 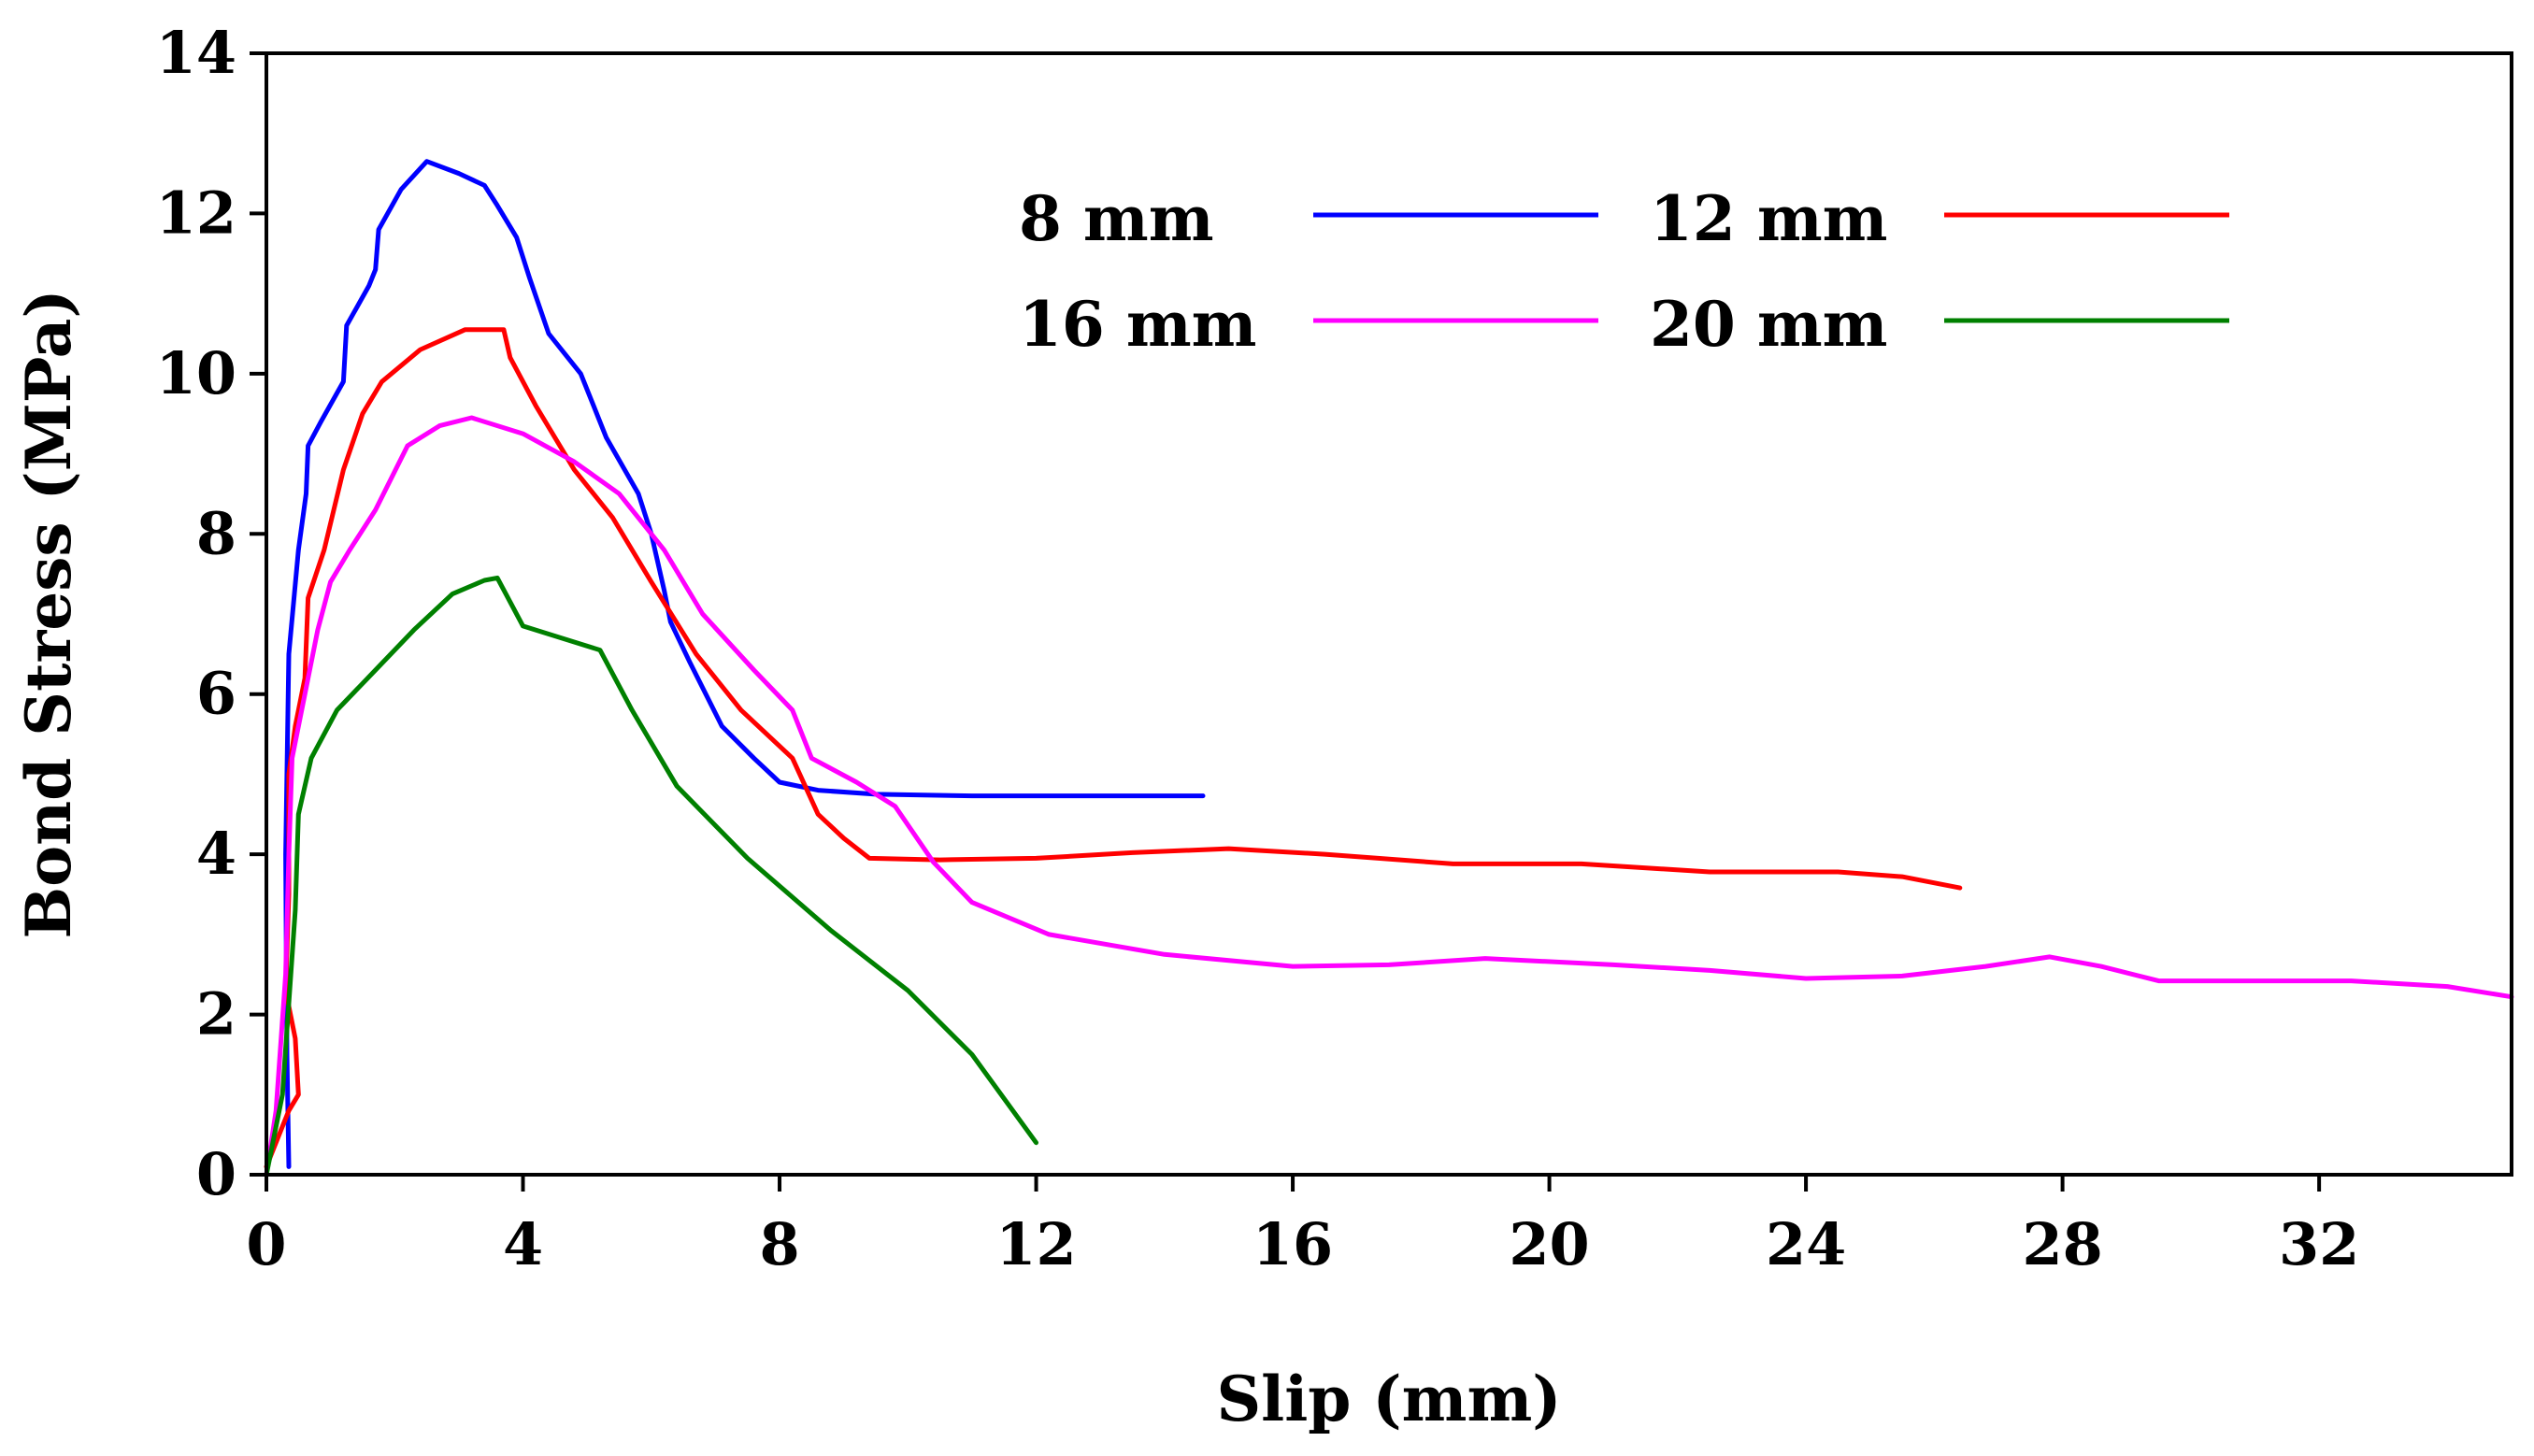 I want to click on x-tick-label: 0, so click(x=266, y=1244).